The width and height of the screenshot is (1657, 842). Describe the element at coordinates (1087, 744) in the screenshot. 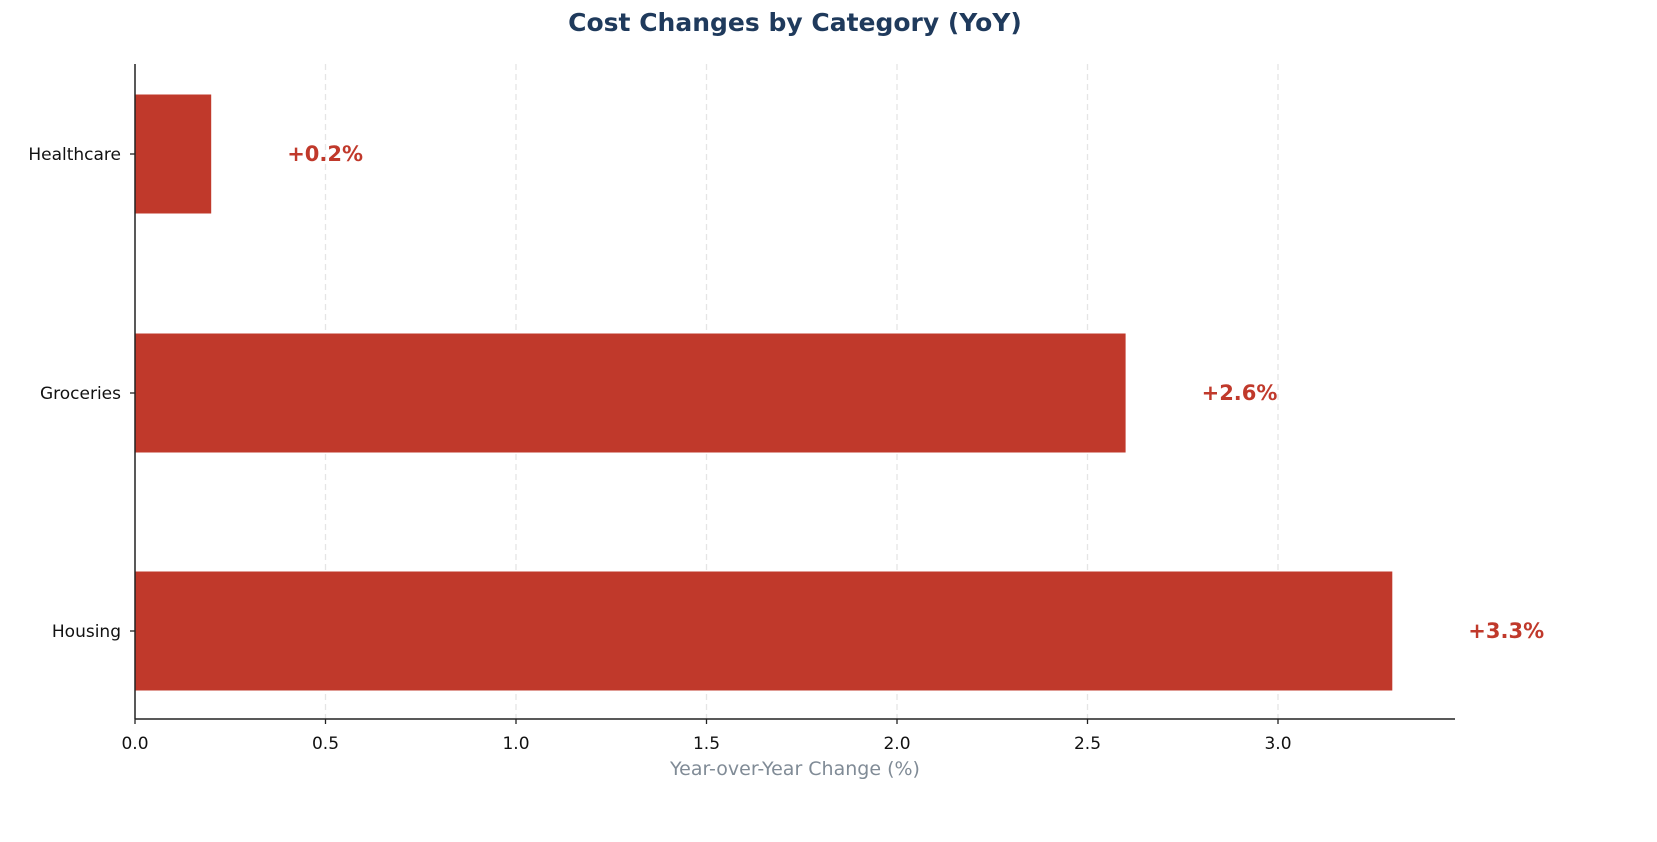

I see `x-tick-label: 2.5` at that location.